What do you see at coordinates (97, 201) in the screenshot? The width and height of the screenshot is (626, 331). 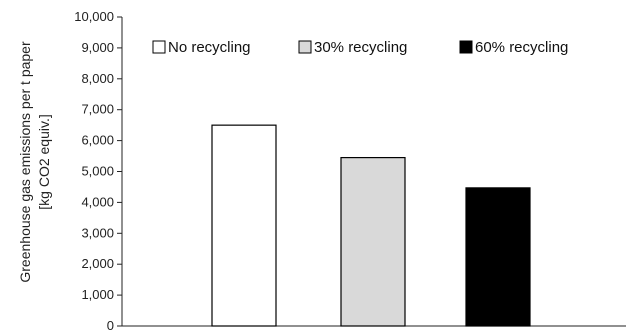 I see `y-tick-label: 4,000` at bounding box center [97, 201].